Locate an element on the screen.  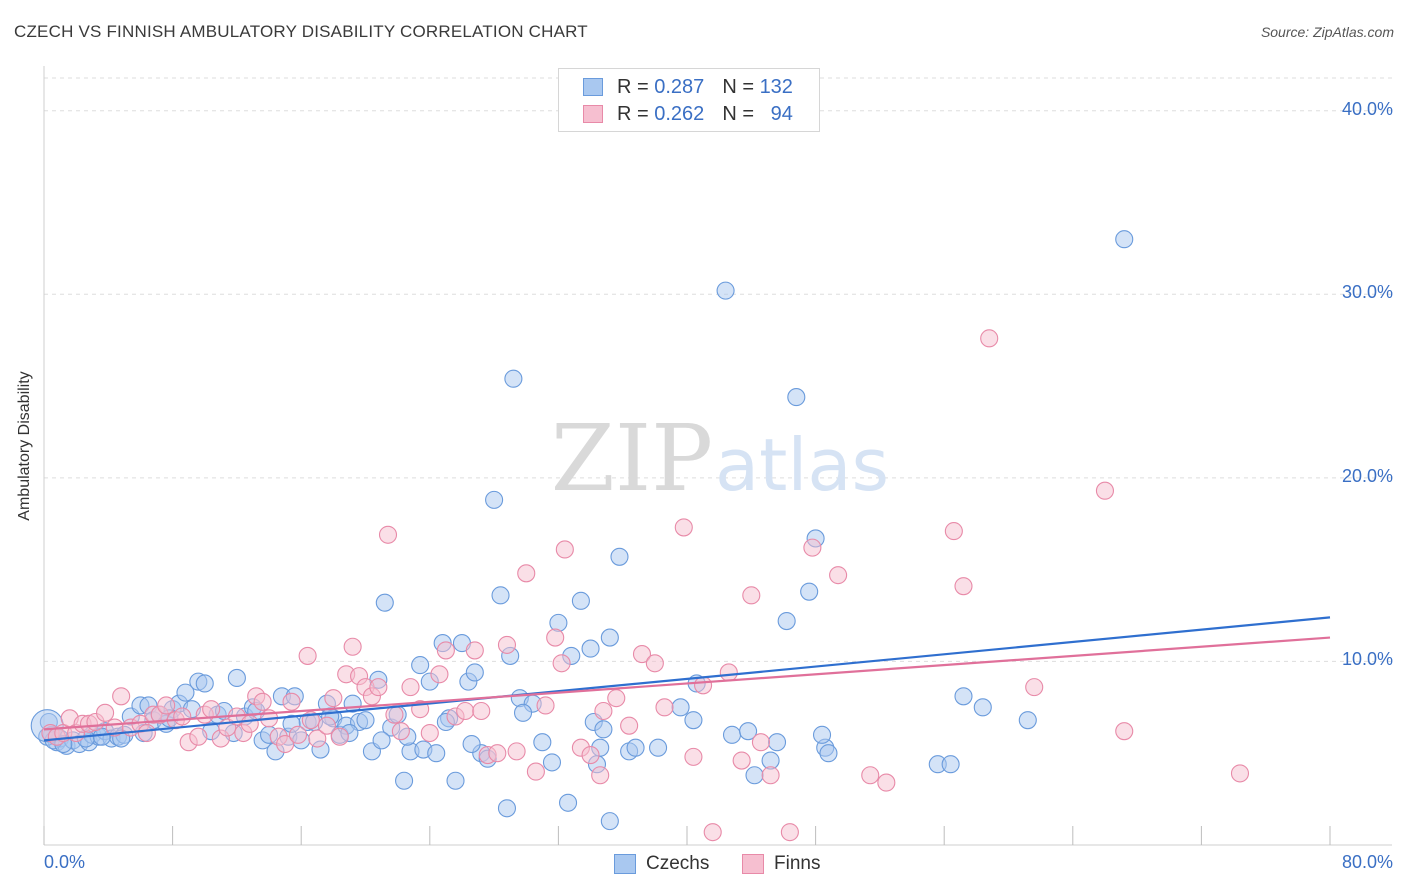
legend-item-czechs: Czechs is located at coordinates (661, 864).